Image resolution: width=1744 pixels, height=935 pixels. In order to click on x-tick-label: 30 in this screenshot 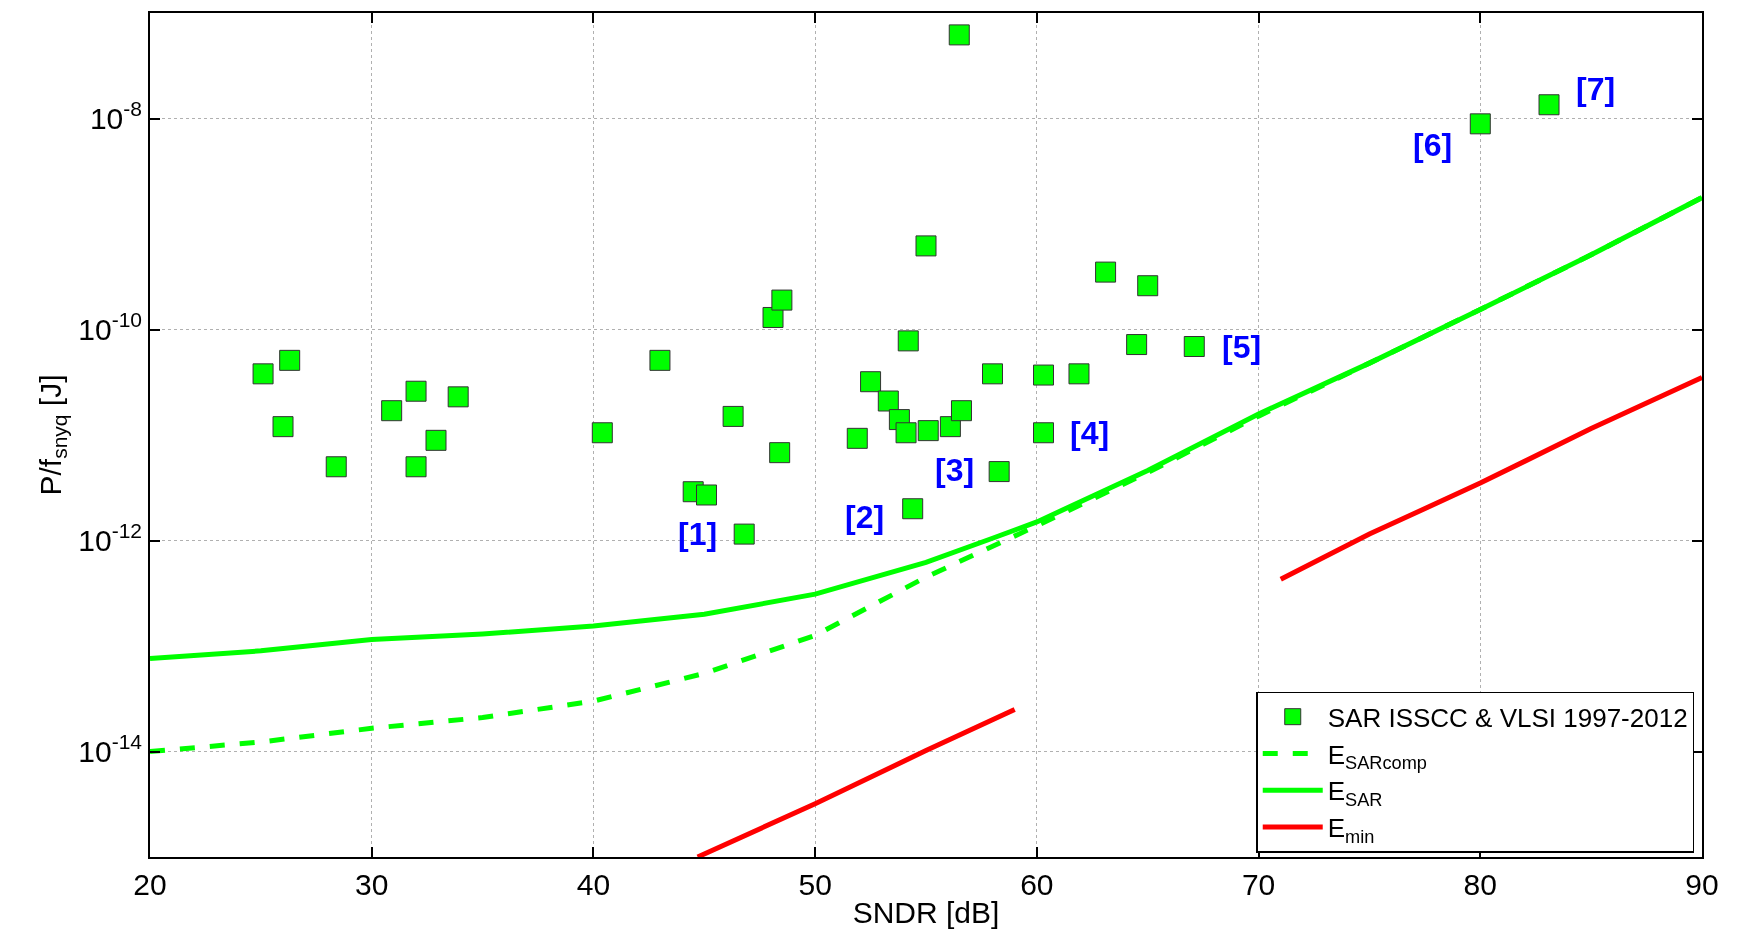, I will do `click(372, 884)`.